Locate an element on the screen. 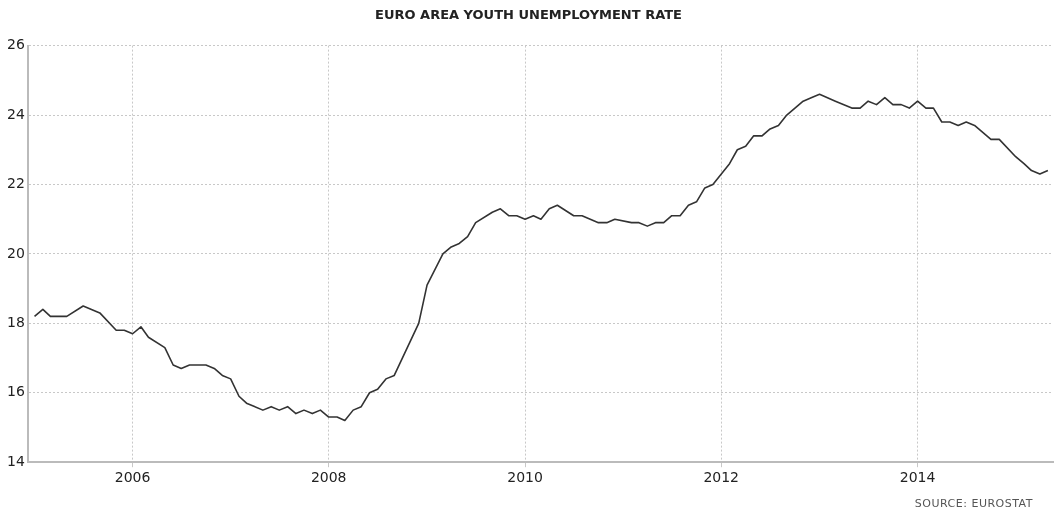 Image resolution: width=1055 pixels, height=515 pixels. y-tick-label: 26 is located at coordinates (15, 44).